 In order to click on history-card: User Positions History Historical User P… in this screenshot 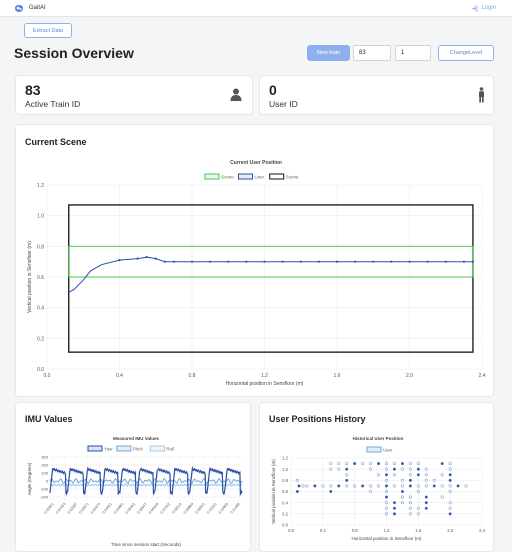, I will do `click(376, 477)`.